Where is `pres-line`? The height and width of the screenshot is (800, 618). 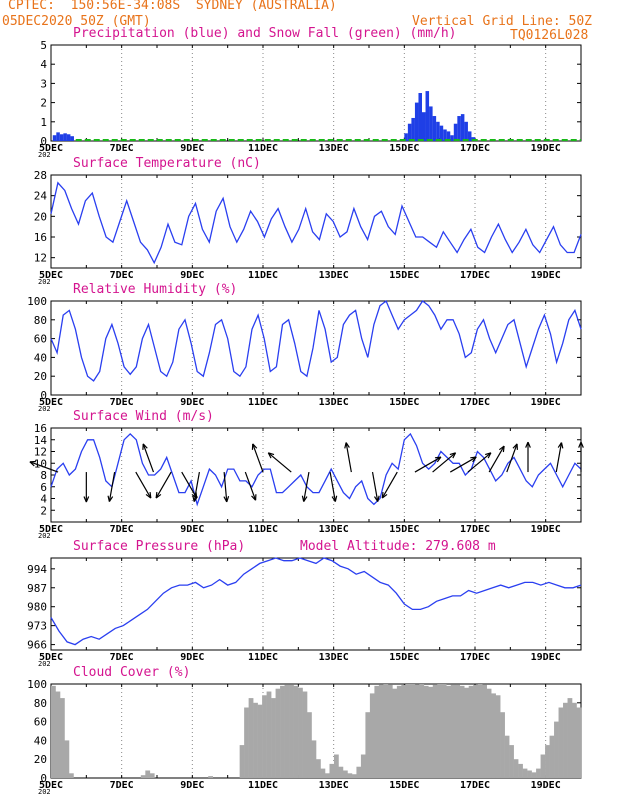
pres-line is located at coordinates (316, 601).